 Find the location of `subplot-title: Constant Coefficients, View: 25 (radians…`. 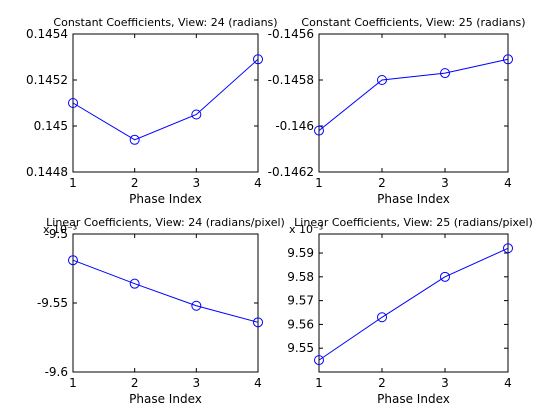

subplot-title: Constant Coefficients, View: 25 (radians… is located at coordinates (413, 22).